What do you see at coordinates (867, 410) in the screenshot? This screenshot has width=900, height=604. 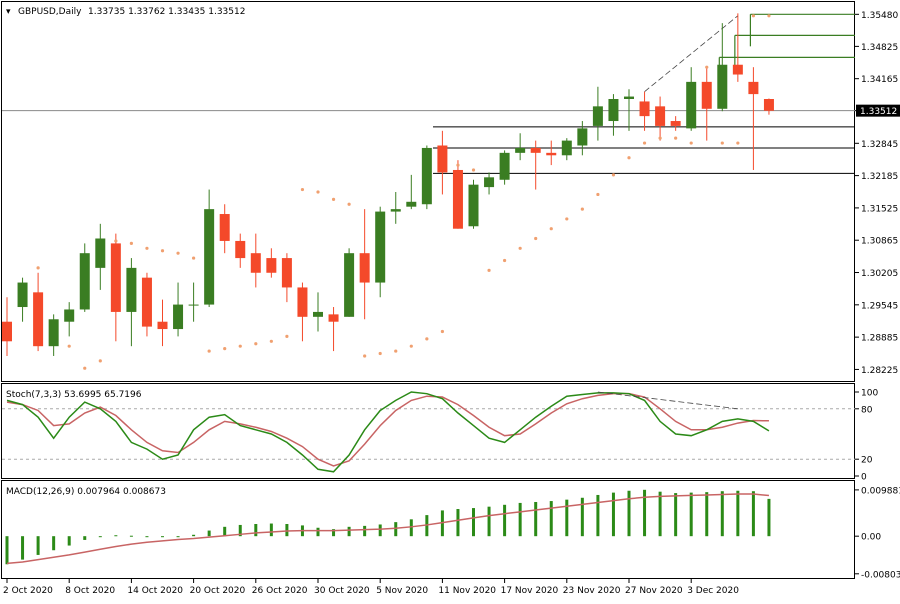 I see `stoch-tick-label: 80` at bounding box center [867, 410].